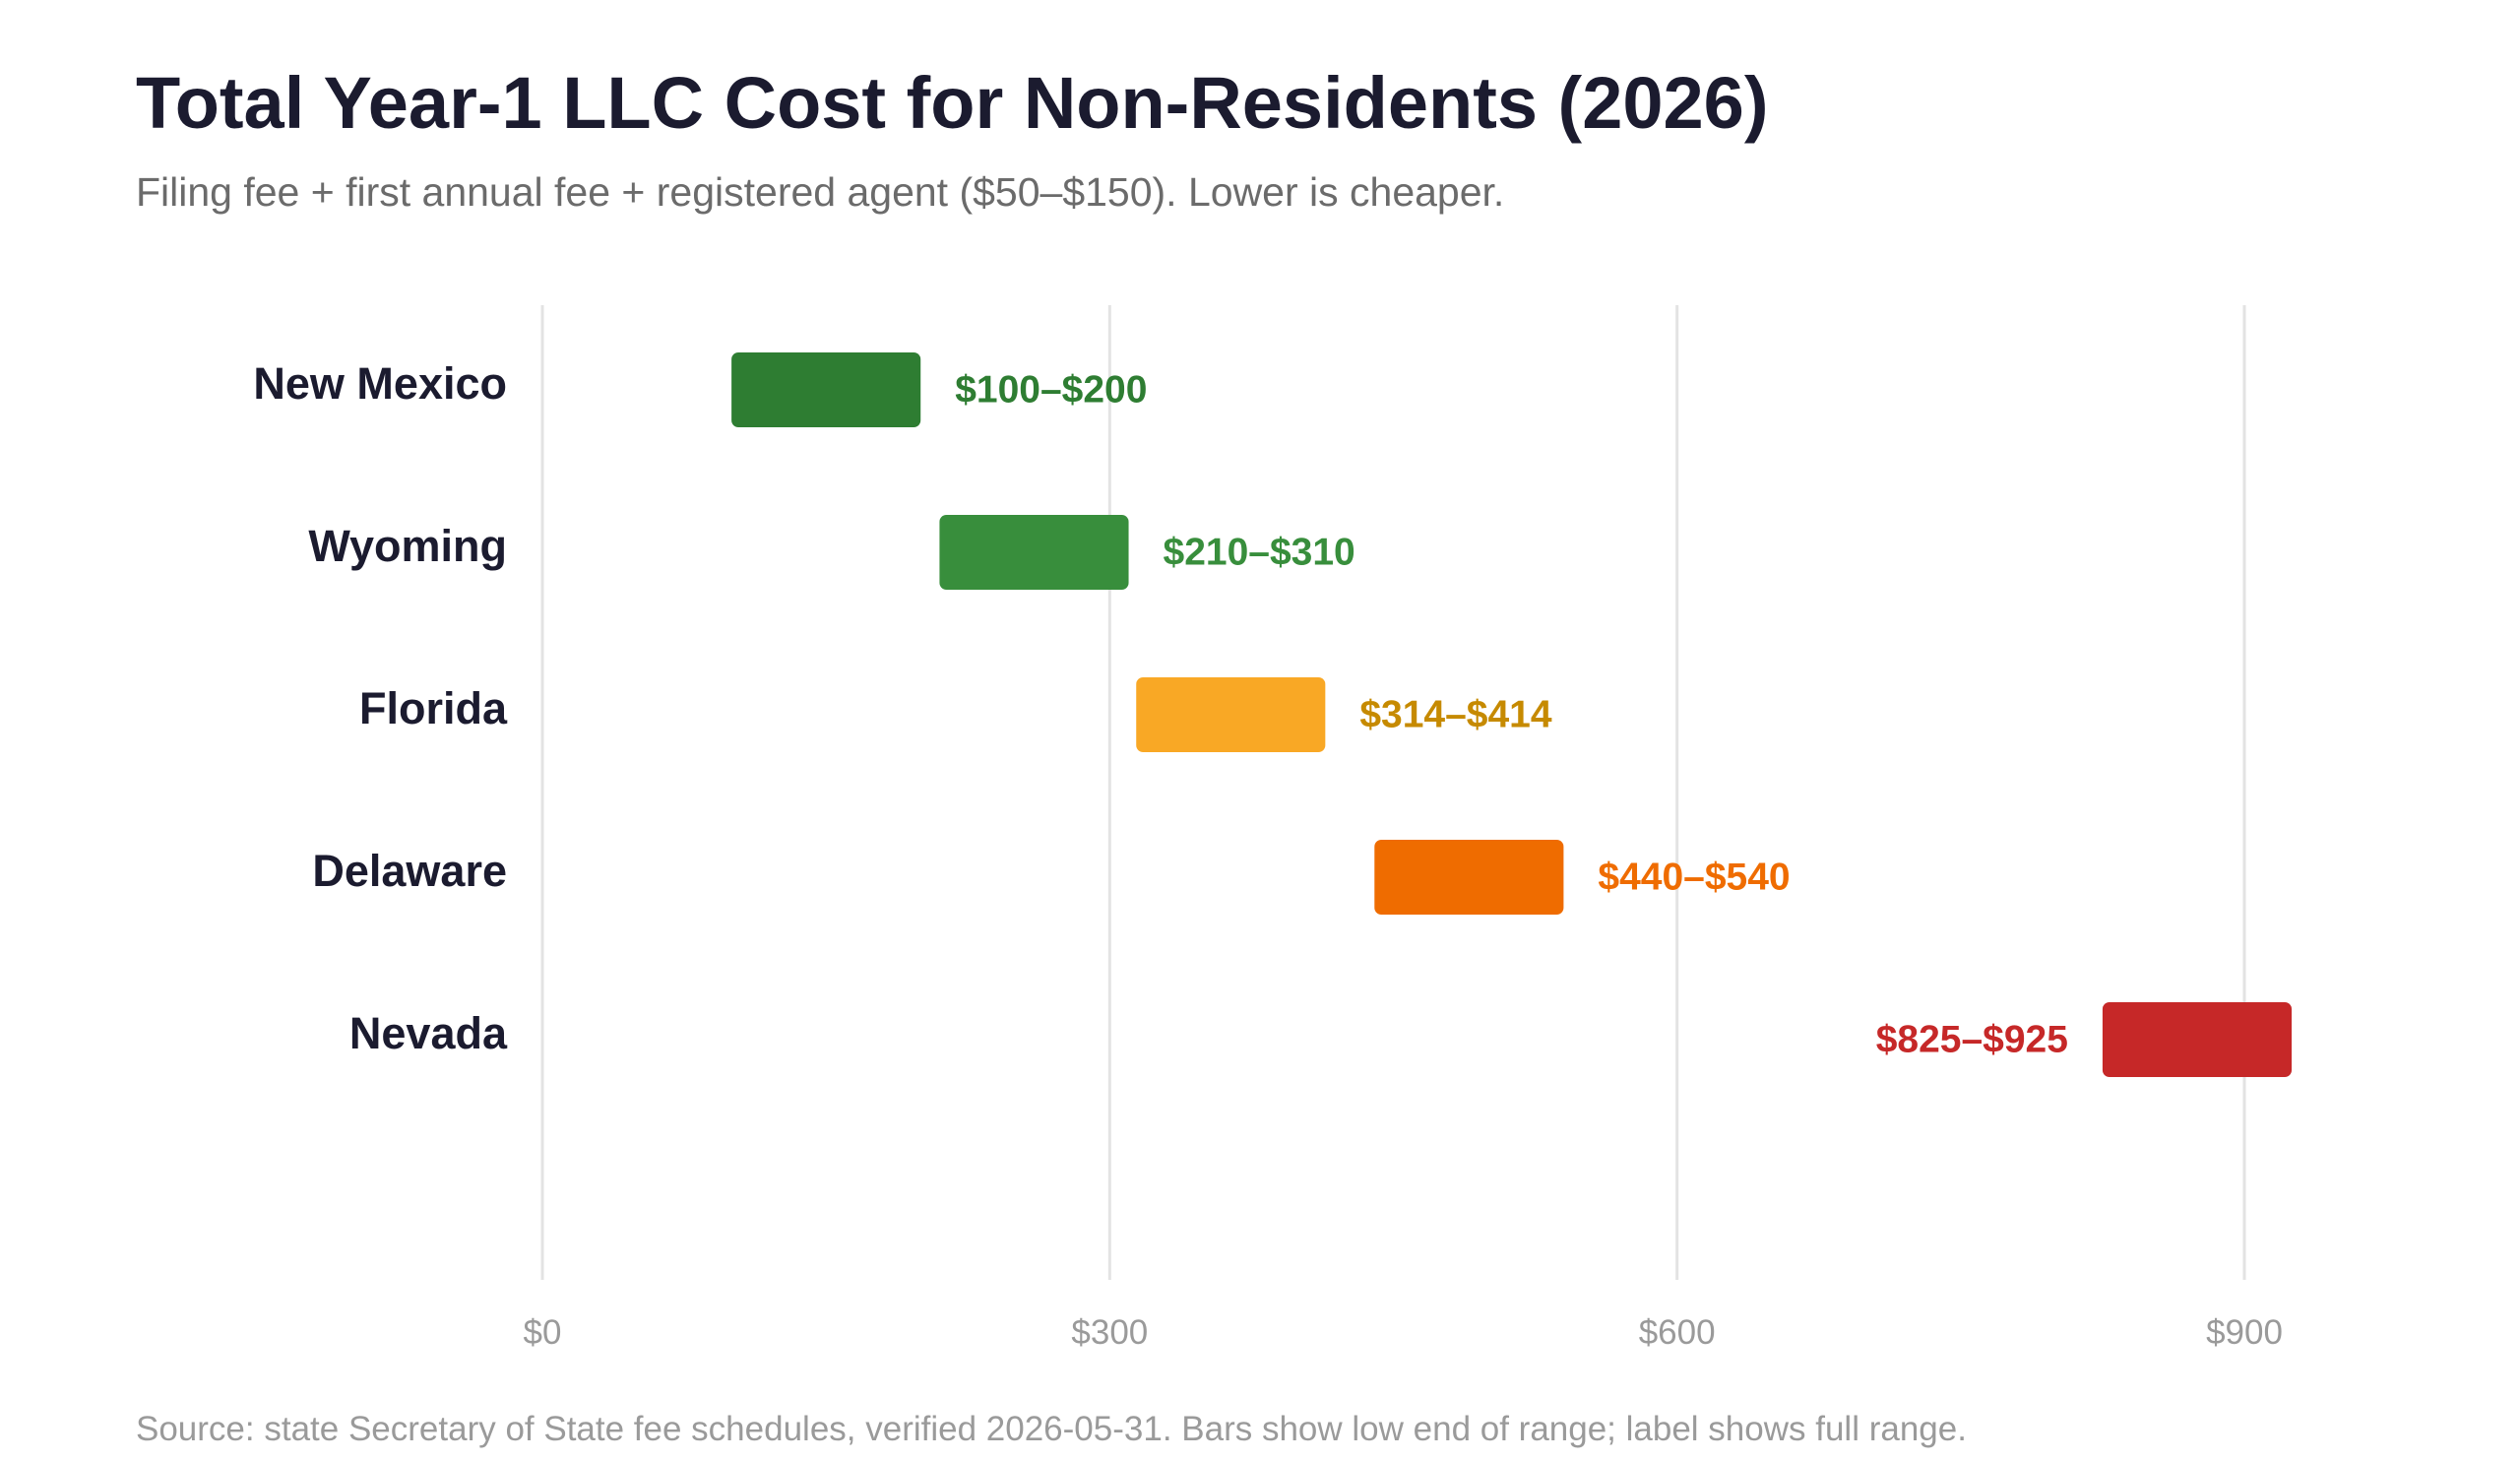  Describe the element at coordinates (409, 871) in the screenshot. I see `category-label: Delaware` at that location.